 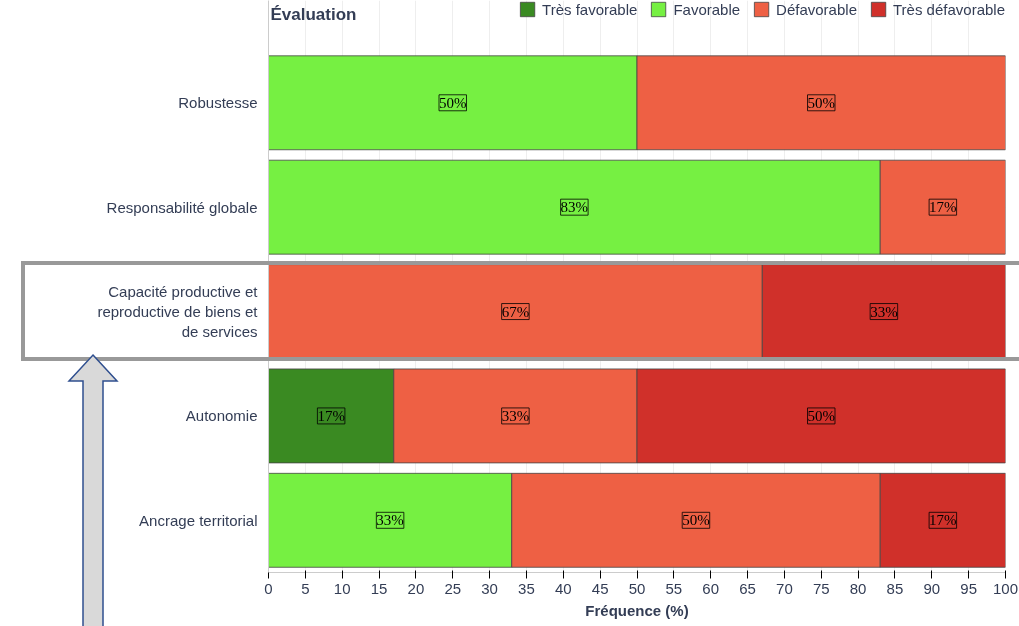 I want to click on y-tick-label: Capacité productive et reproductive de biens et de services, so click(x=178, y=311).